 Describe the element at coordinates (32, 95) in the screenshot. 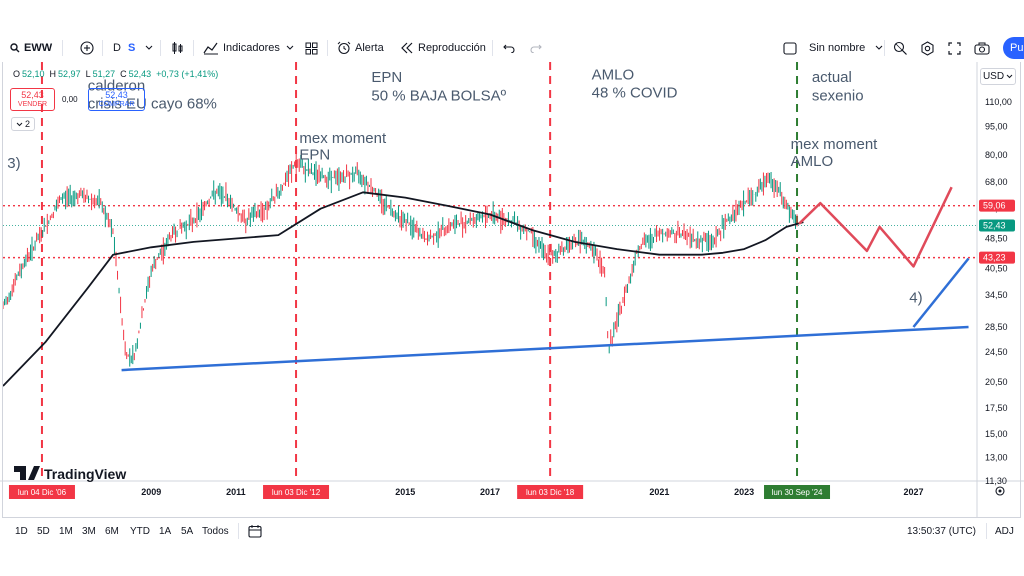

I see `sell-price: 52,43` at that location.